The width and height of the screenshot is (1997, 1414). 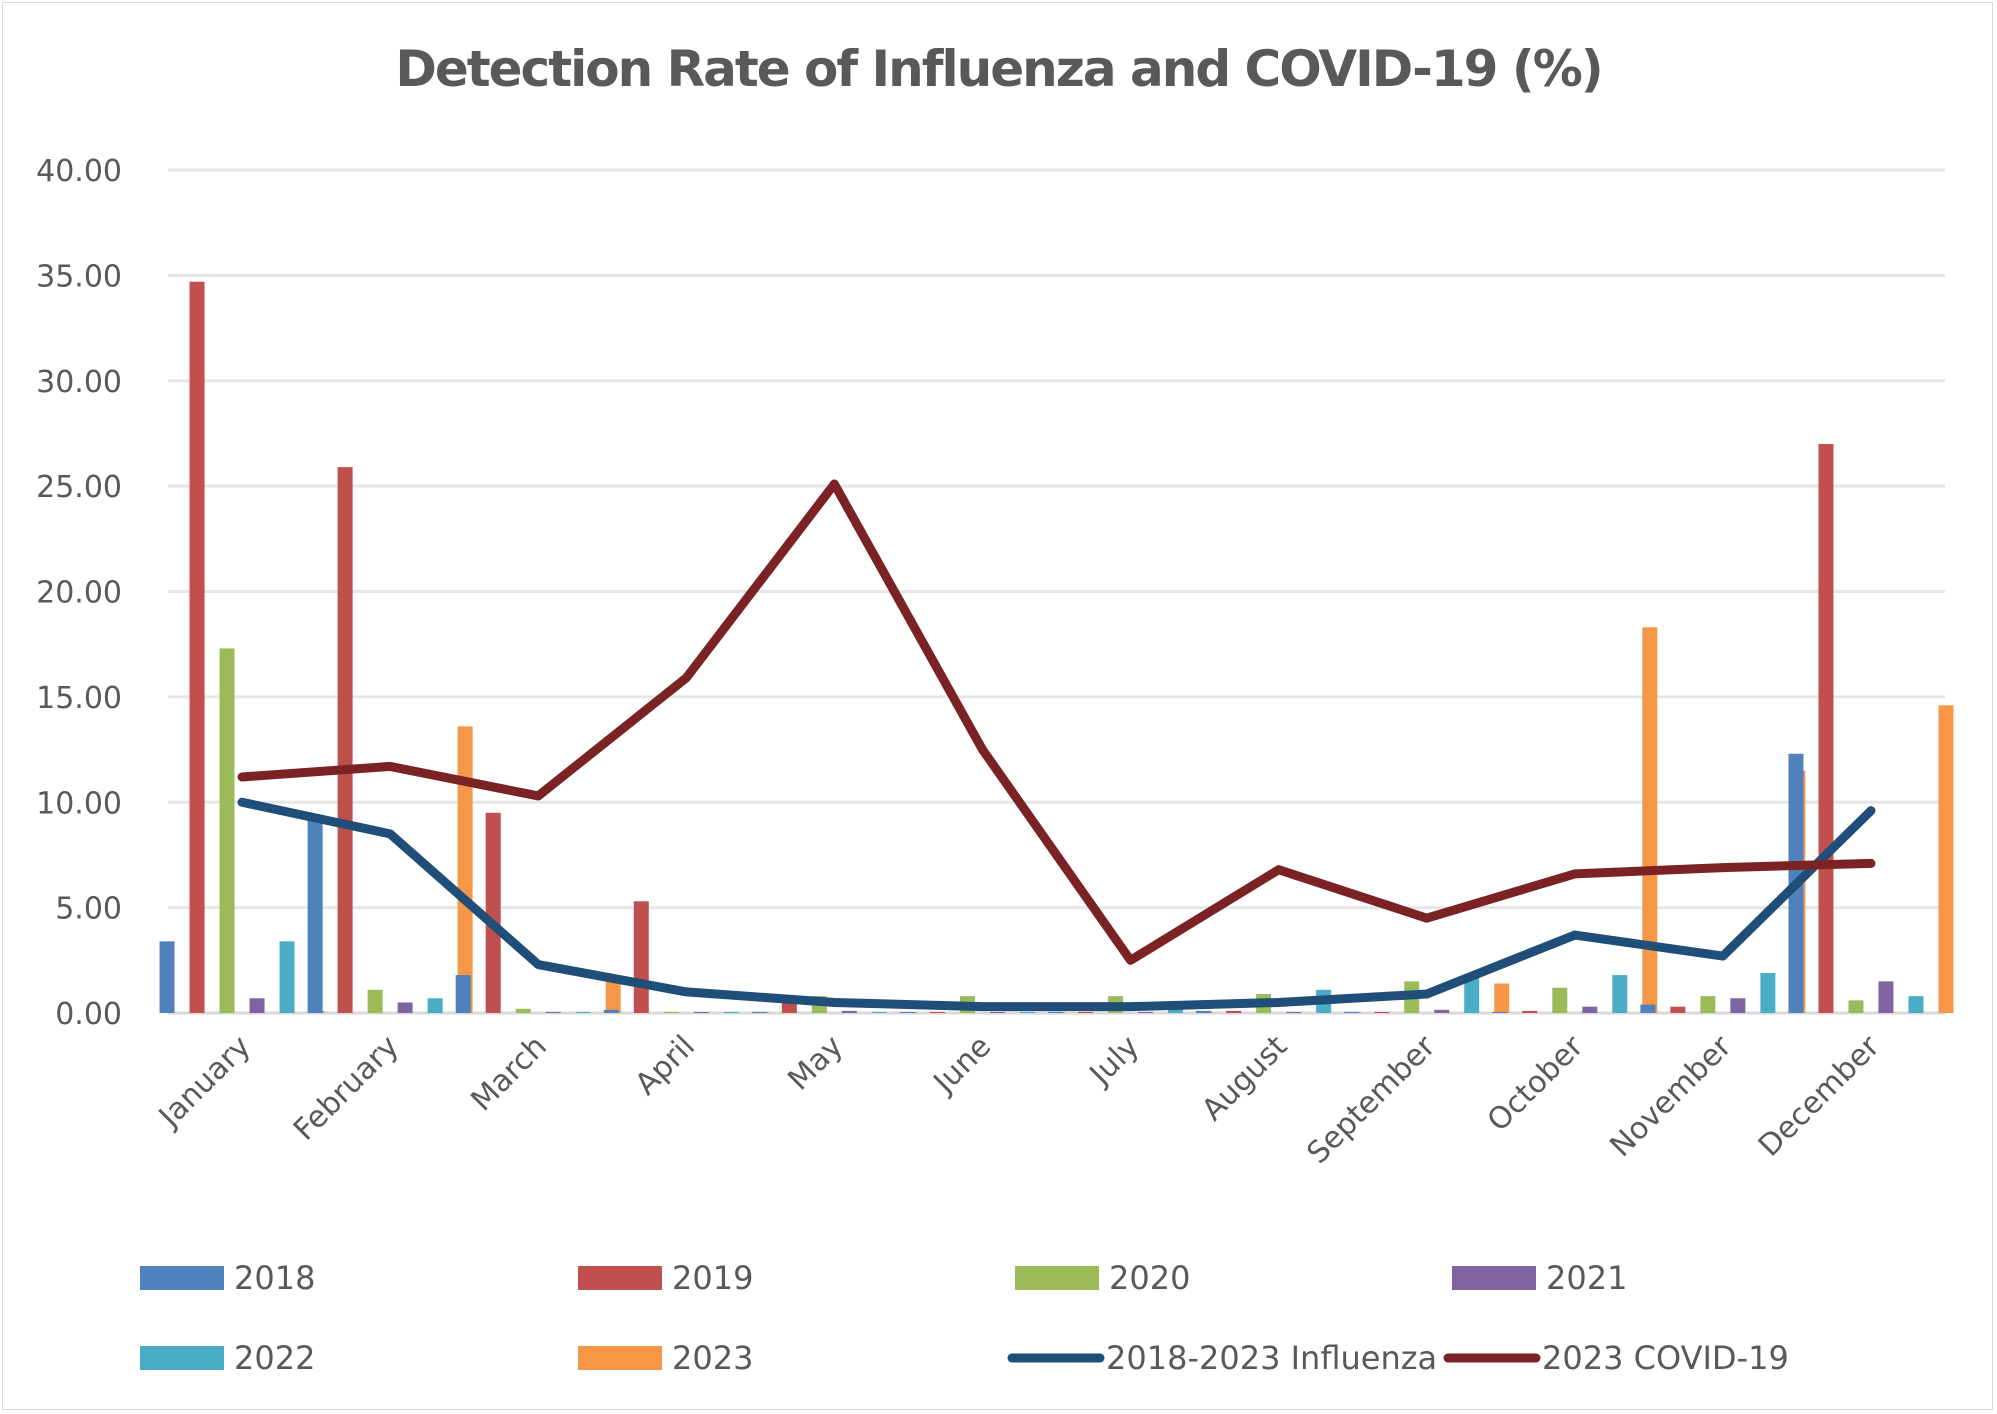 What do you see at coordinates (1204, 1011) in the screenshot?
I see `bar-2018-august` at bounding box center [1204, 1011].